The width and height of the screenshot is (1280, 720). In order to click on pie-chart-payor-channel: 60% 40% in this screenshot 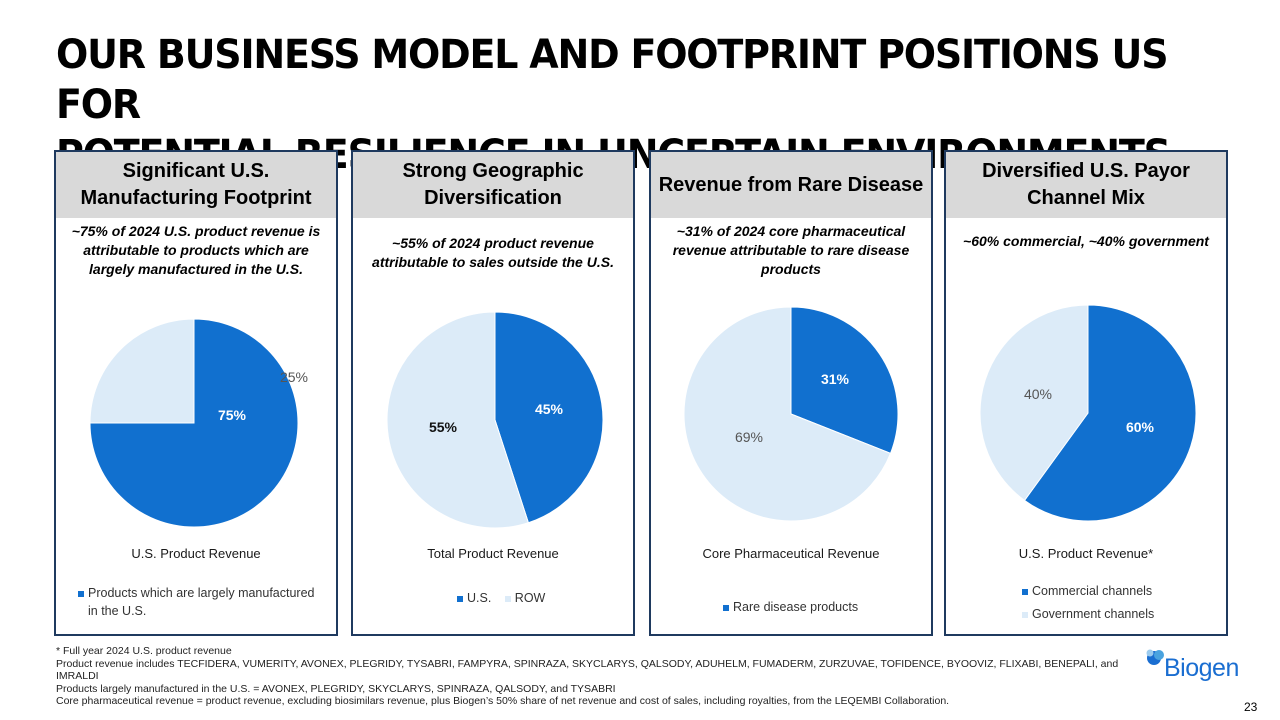, I will do `click(1088, 413)`.